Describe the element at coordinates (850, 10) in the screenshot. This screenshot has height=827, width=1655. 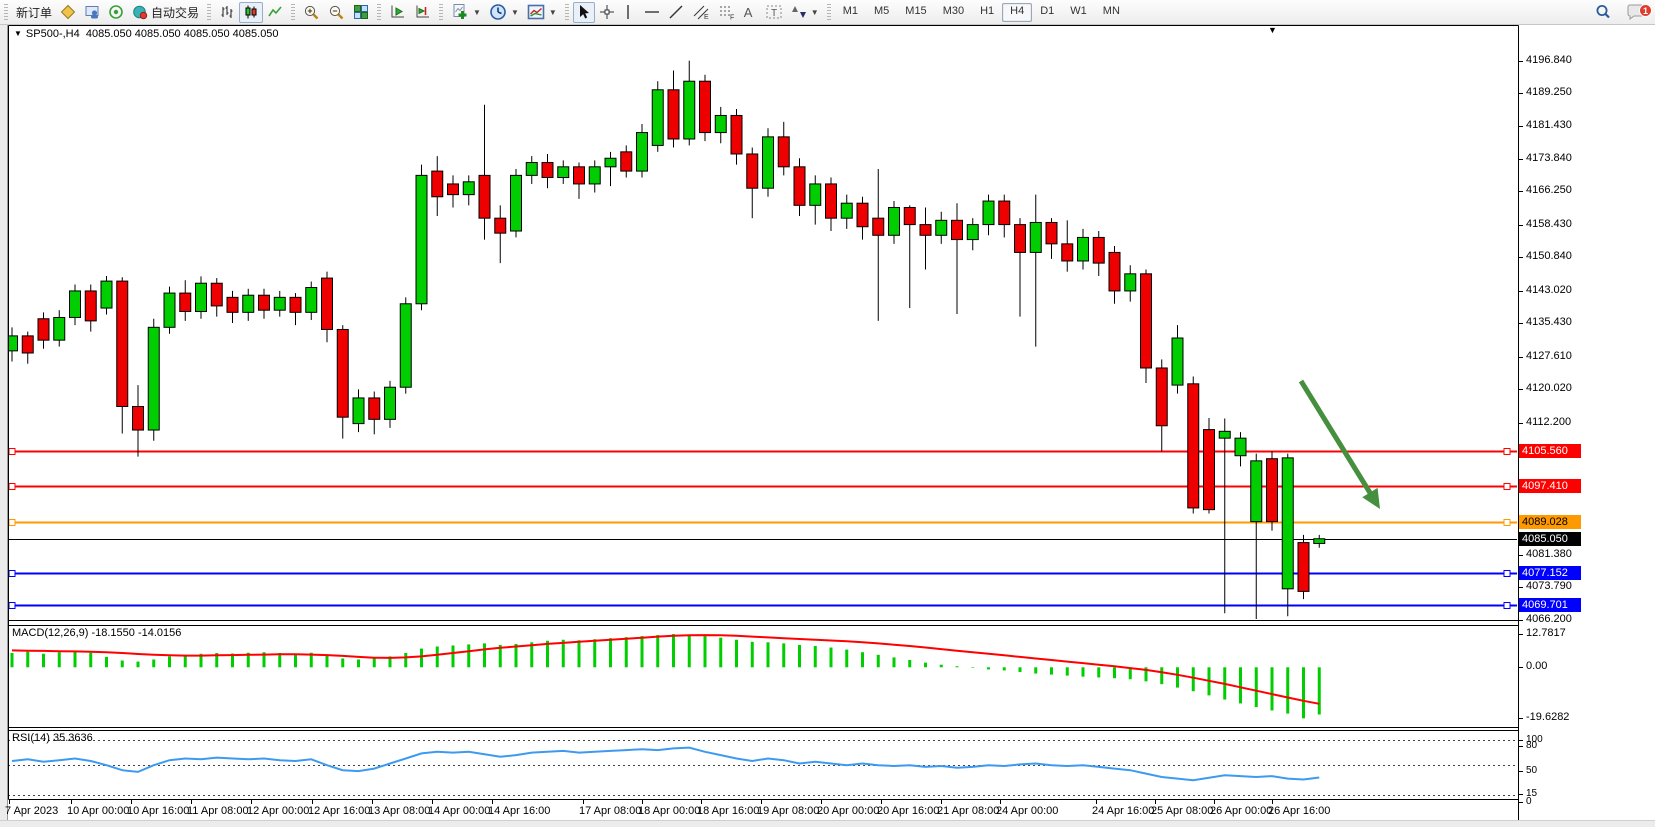
I see `timeframe-m1-button: M1` at that location.